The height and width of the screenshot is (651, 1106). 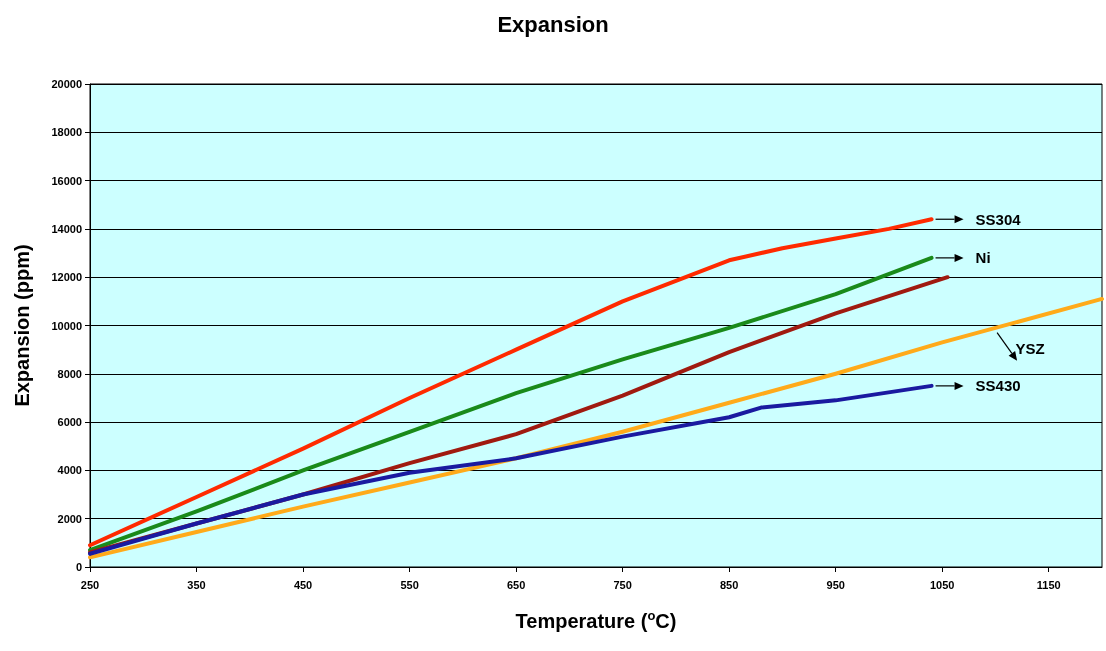 I want to click on x-tick-label: 250, so click(x=90, y=584).